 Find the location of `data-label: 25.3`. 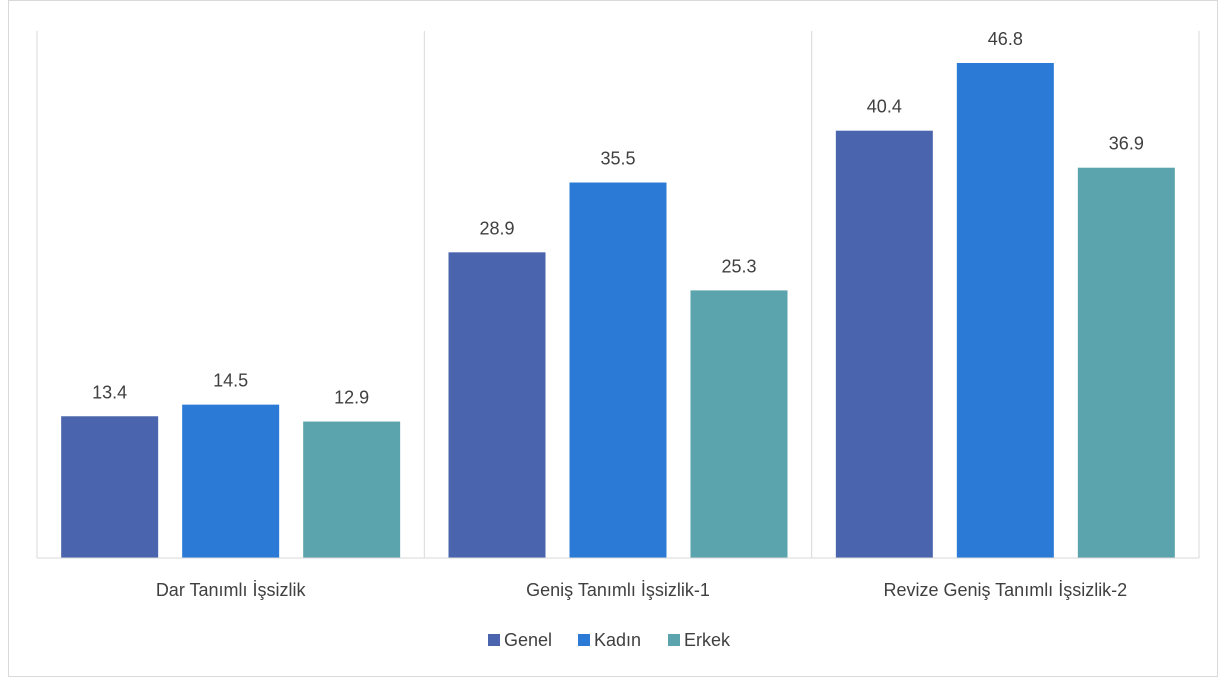

data-label: 25.3 is located at coordinates (738, 266).